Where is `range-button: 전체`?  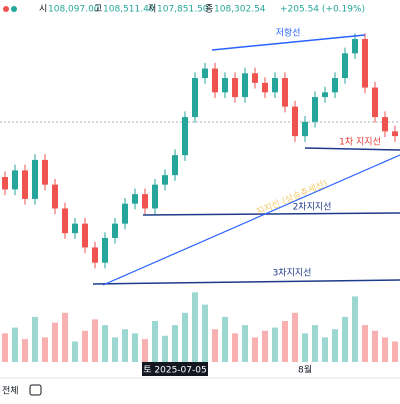 range-button: 전체 is located at coordinates (10, 391).